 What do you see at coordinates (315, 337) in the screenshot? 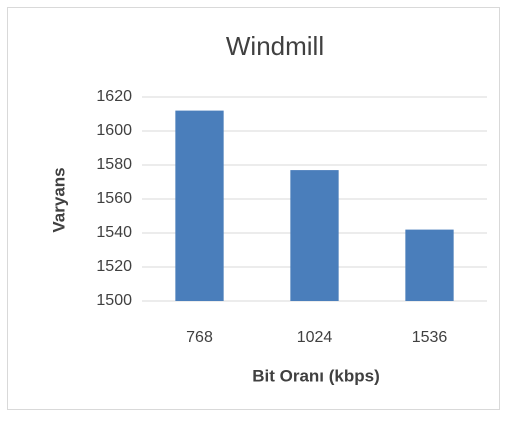
I see `x-tick-label: 1024` at bounding box center [315, 337].